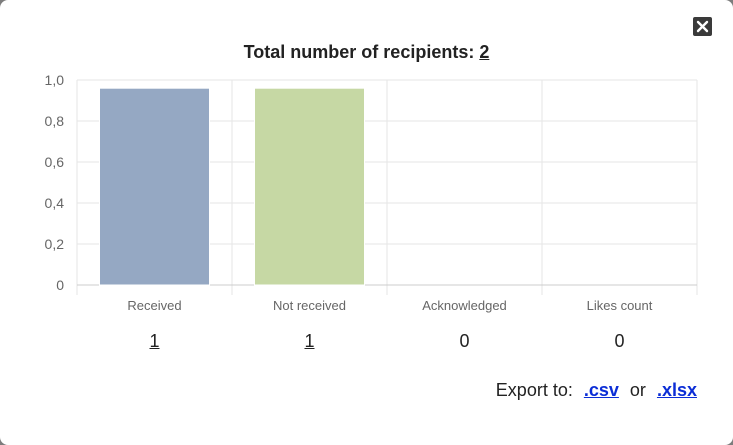 The image size is (733, 445). I want to click on bar-received, so click(154, 186).